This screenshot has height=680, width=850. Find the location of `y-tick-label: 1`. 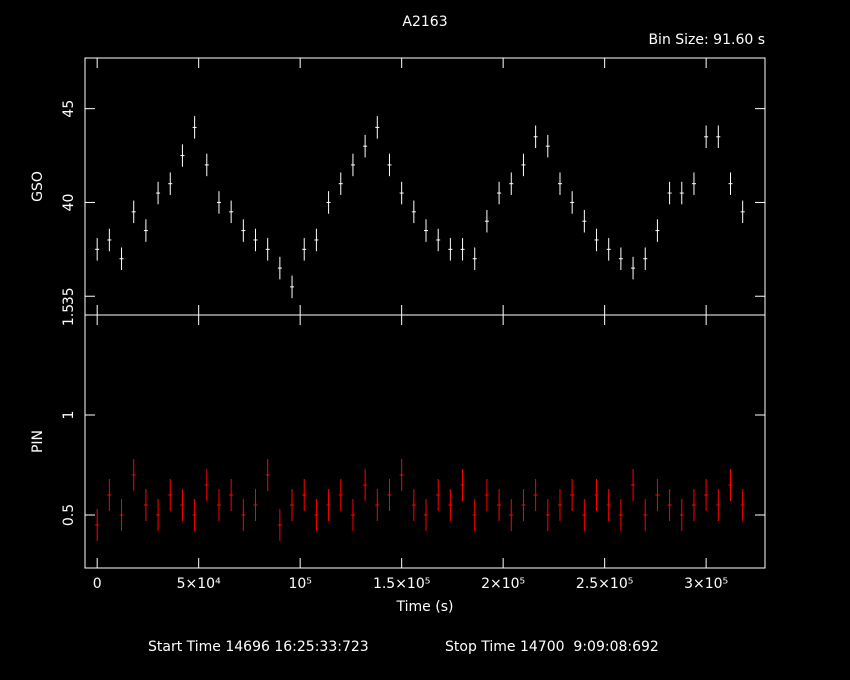

y-tick-label: 1 is located at coordinates (69, 415).